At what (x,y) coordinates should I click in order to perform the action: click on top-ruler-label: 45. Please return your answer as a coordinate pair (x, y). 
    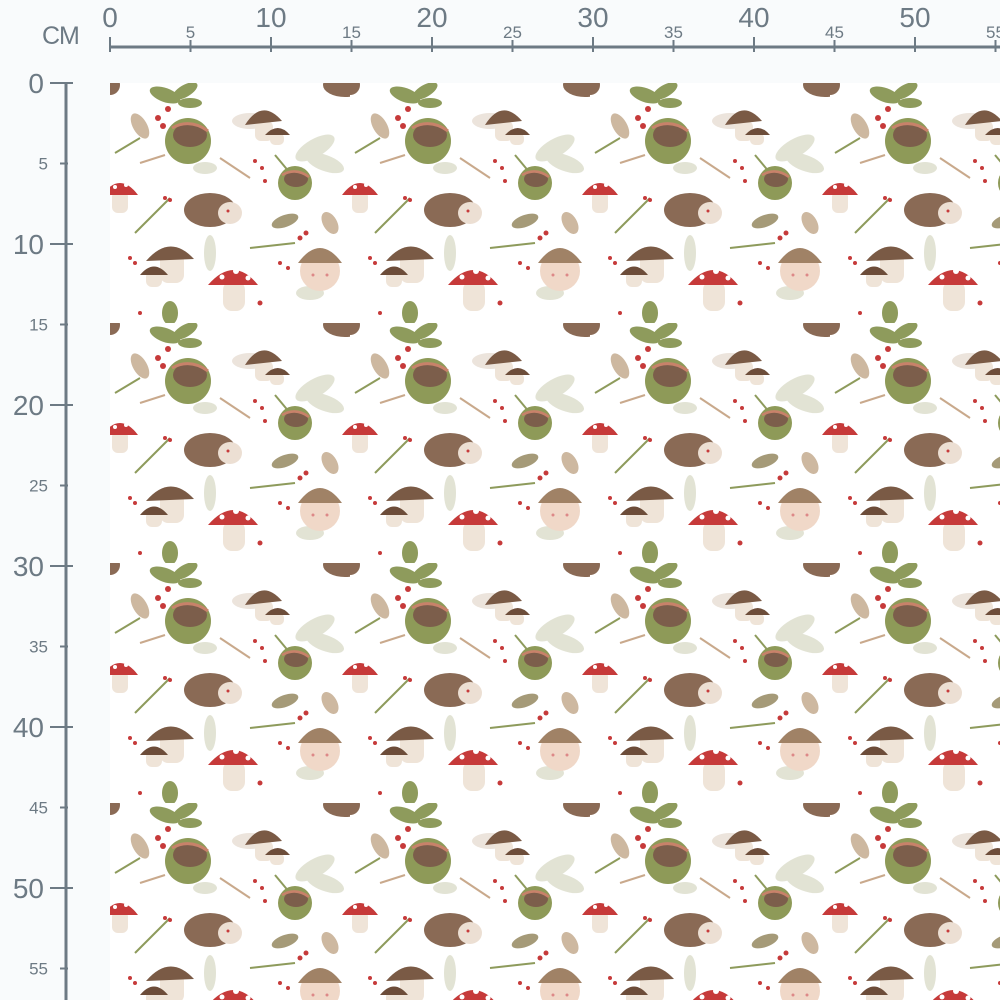
    Looking at the image, I should click on (834, 32).